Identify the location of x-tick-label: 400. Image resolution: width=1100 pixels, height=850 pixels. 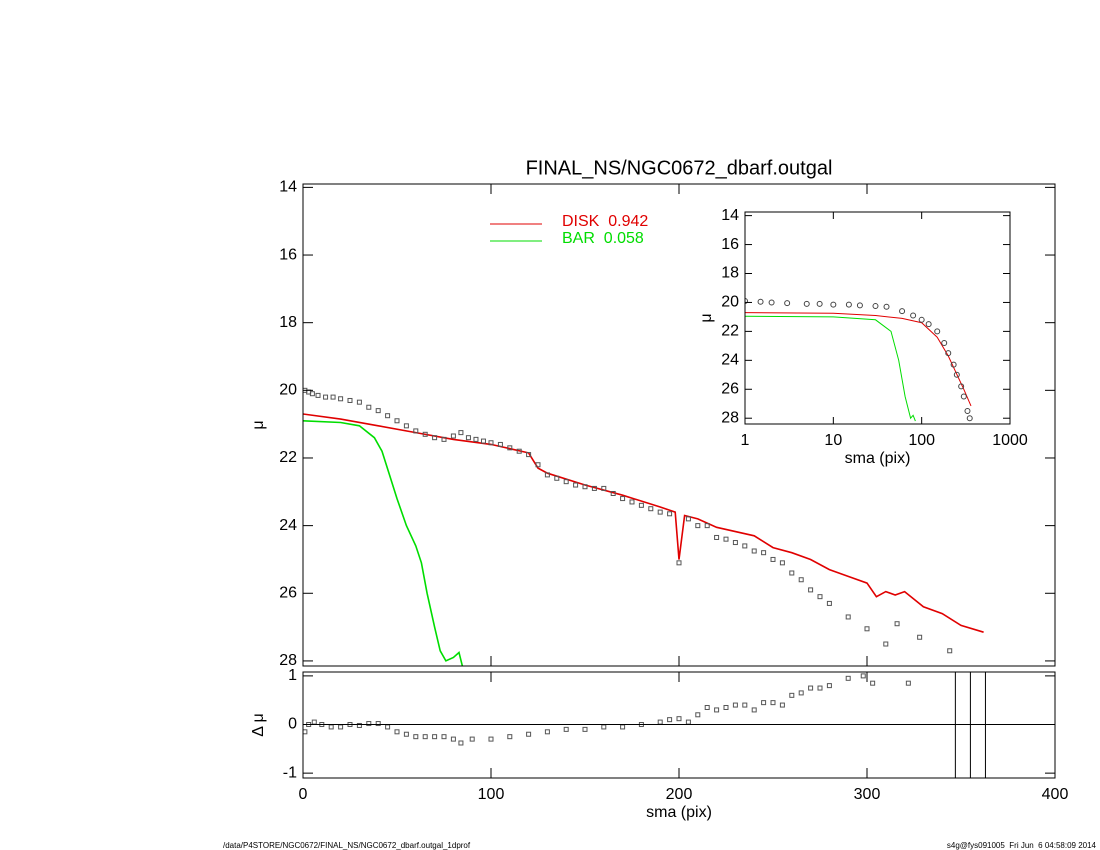
(1055, 794).